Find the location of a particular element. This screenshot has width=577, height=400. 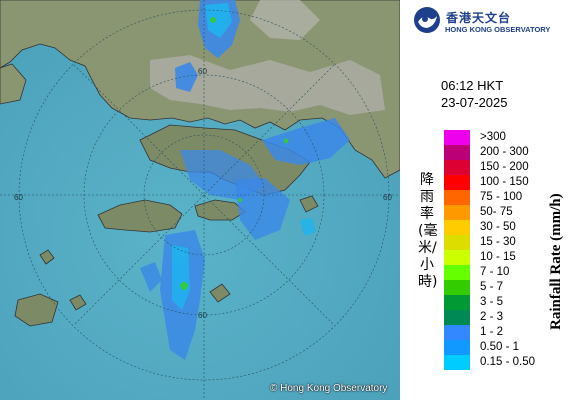

org-name-en: HONG KONG OBSERVATORY is located at coordinates (498, 29).